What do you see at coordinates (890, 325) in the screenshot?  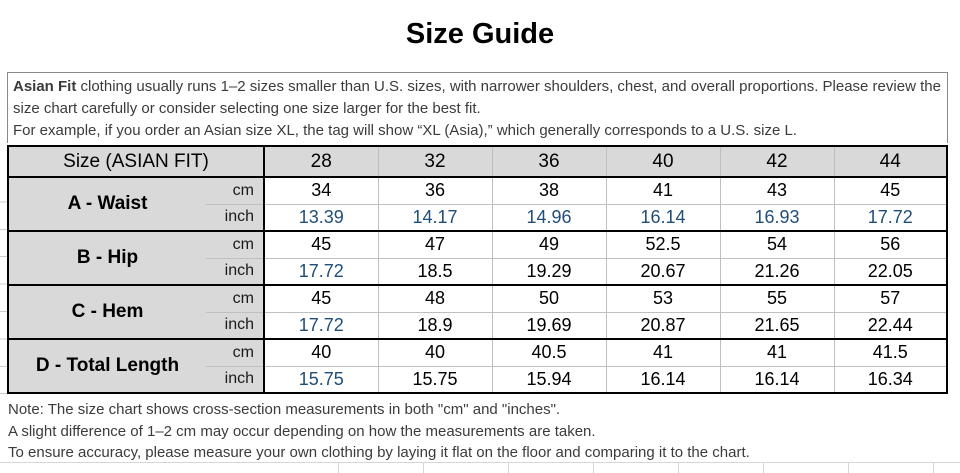 I see `inch-value-cell: 22.44` at bounding box center [890, 325].